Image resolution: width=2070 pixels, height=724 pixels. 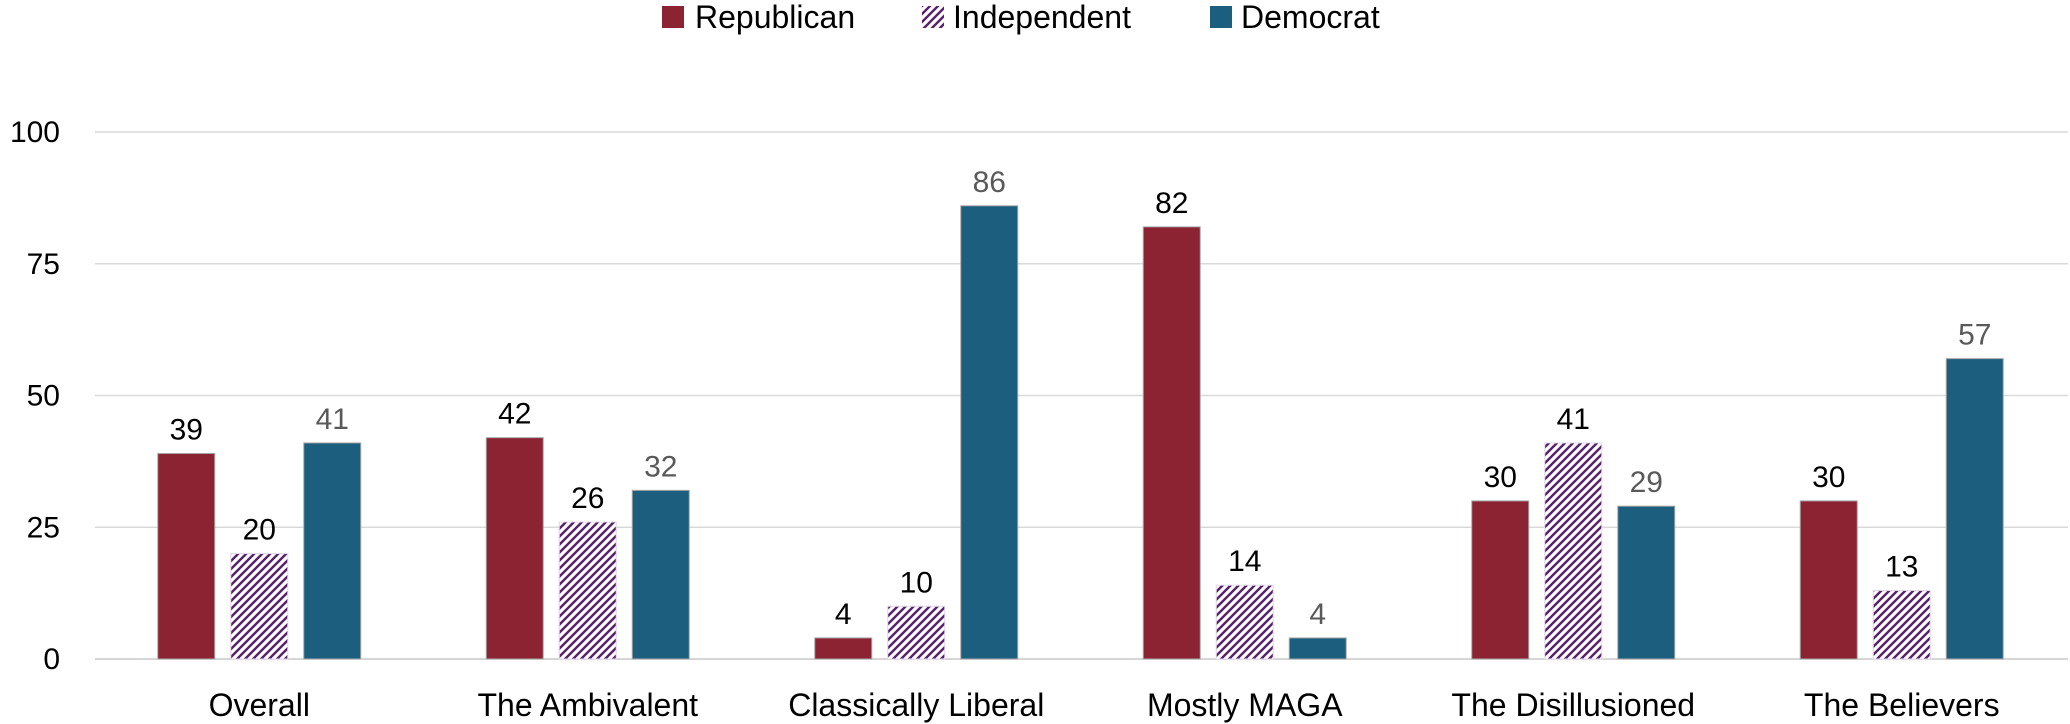 I want to click on bar-republican-the-disillusioned, so click(x=1500, y=580).